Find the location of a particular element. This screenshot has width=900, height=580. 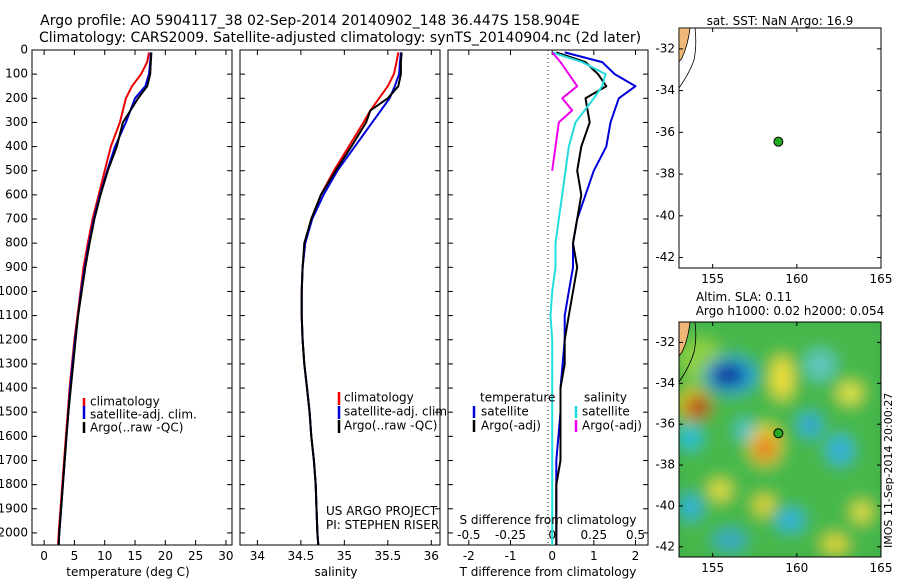

x-tick-label: 30 is located at coordinates (225, 556).